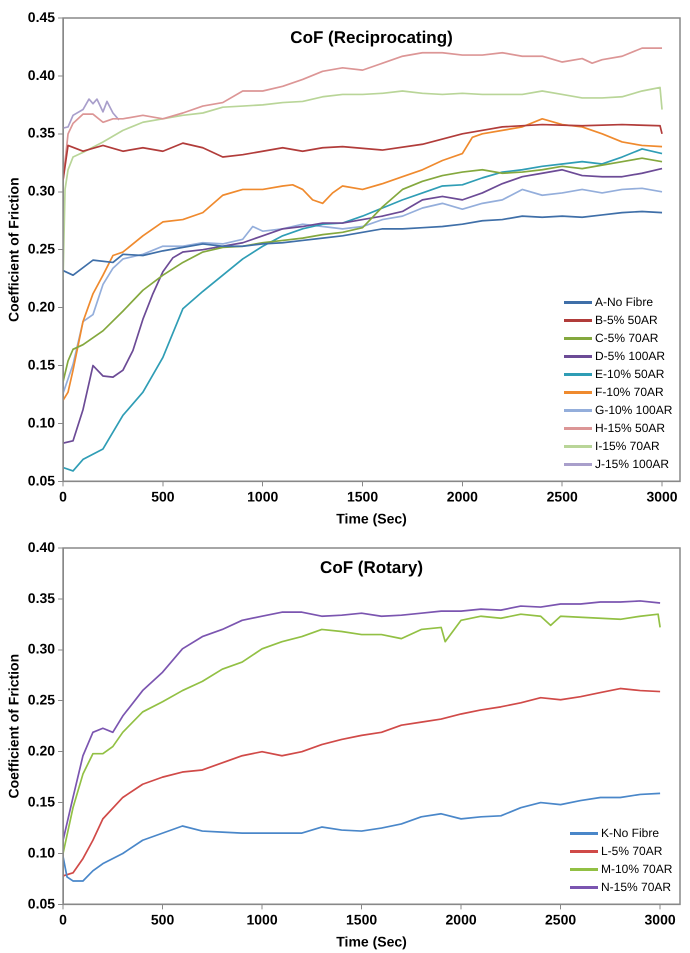 The height and width of the screenshot is (953, 690). What do you see at coordinates (626, 339) in the screenshot?
I see `legend-label: C-5% 70AR` at bounding box center [626, 339].